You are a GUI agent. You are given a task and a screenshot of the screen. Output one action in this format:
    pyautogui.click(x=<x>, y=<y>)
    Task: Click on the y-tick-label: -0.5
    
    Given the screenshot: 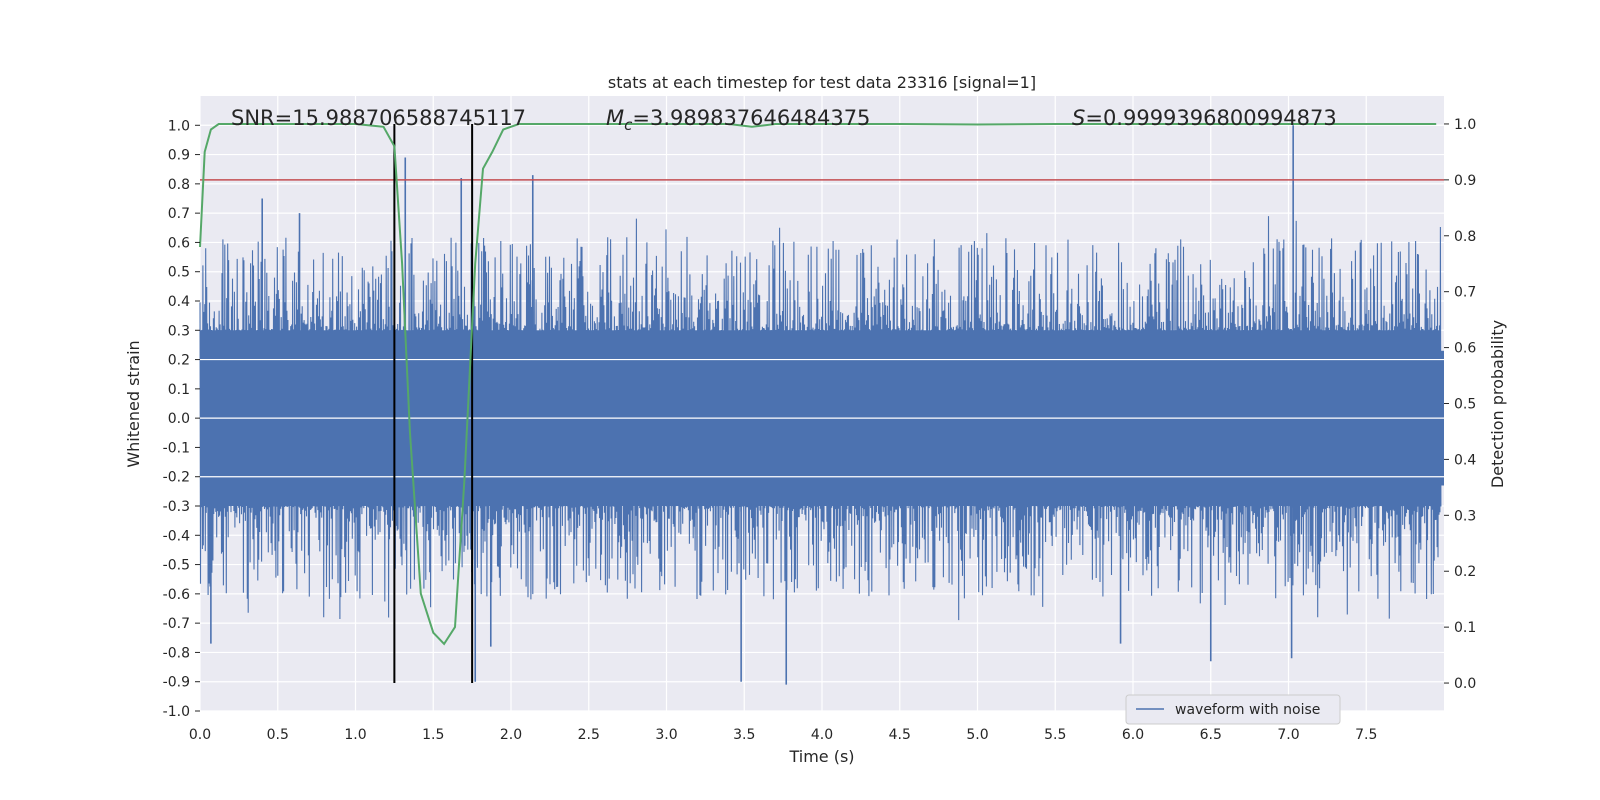 What is the action you would take?
    pyautogui.click(x=176, y=566)
    